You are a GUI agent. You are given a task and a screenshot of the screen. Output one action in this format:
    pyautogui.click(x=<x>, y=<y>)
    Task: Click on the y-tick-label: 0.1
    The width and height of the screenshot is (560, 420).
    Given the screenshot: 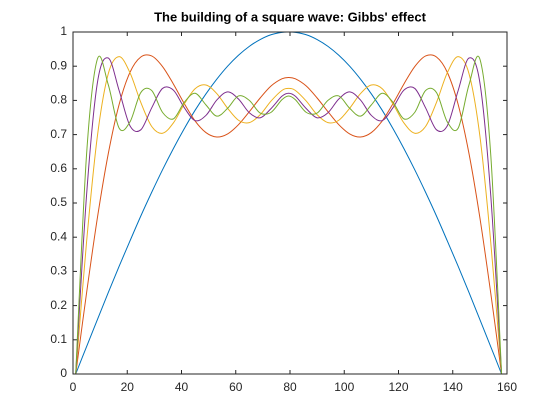 What is the action you would take?
    pyautogui.click(x=58, y=339)
    